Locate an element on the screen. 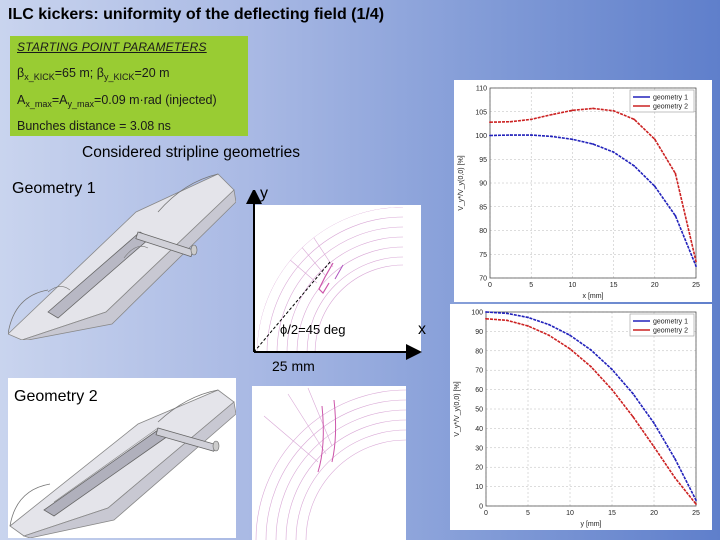  beta-kick-line: βx_KICK=65 m; βy_KICK=20 m is located at coordinates (93, 74).